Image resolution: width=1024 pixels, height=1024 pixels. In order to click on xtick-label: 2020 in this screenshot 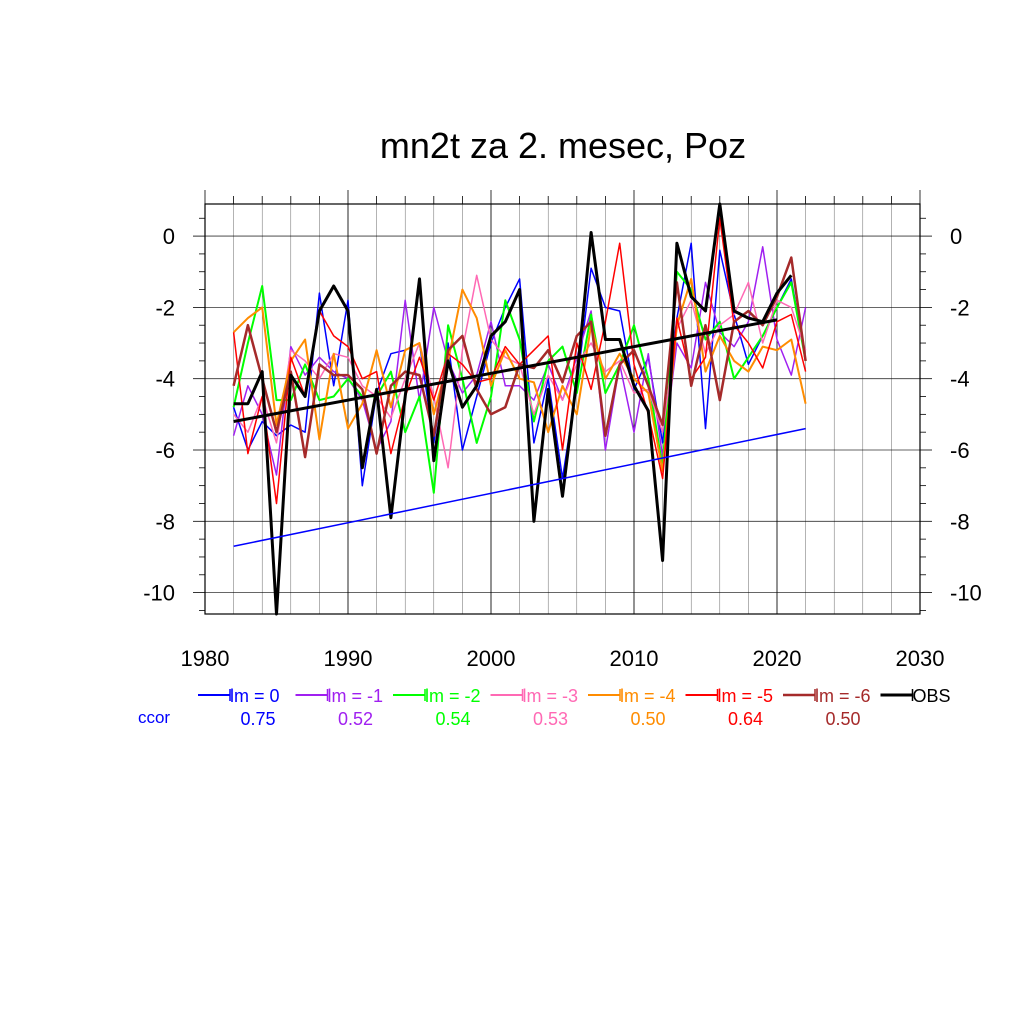, I will do `click(777, 658)`.